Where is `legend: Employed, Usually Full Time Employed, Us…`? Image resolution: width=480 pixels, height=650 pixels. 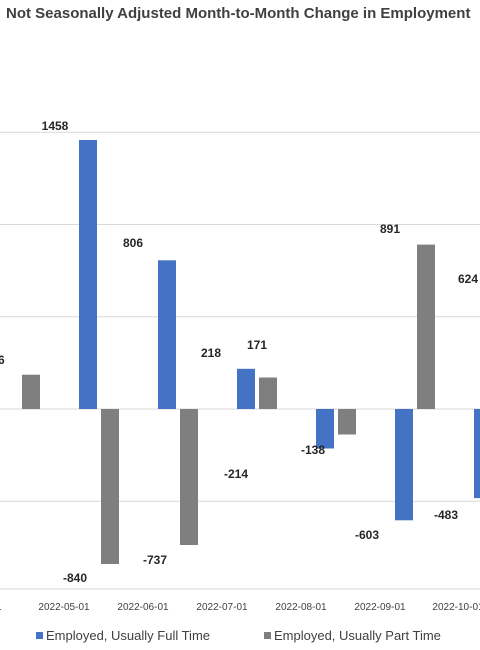 legend: Employed, Usually Full Time Employed, Us… is located at coordinates (238, 635).